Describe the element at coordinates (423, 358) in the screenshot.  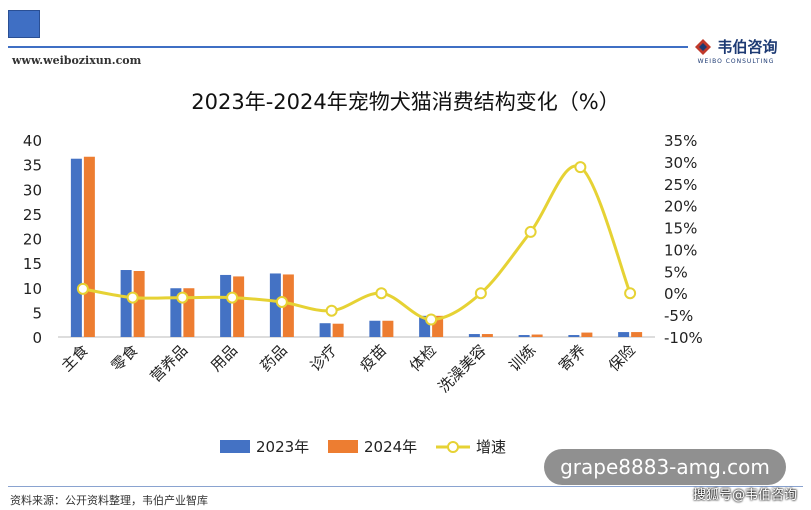
I see `category-label: 体检` at that location.